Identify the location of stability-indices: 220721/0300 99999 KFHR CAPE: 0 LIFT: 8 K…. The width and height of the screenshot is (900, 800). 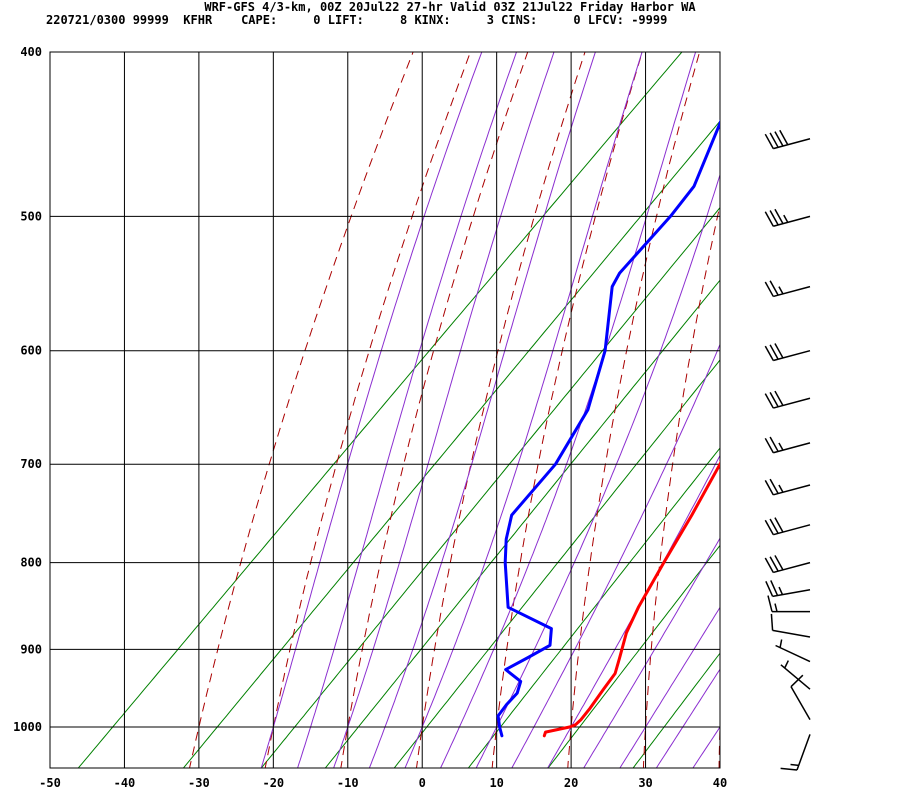
(357, 20).